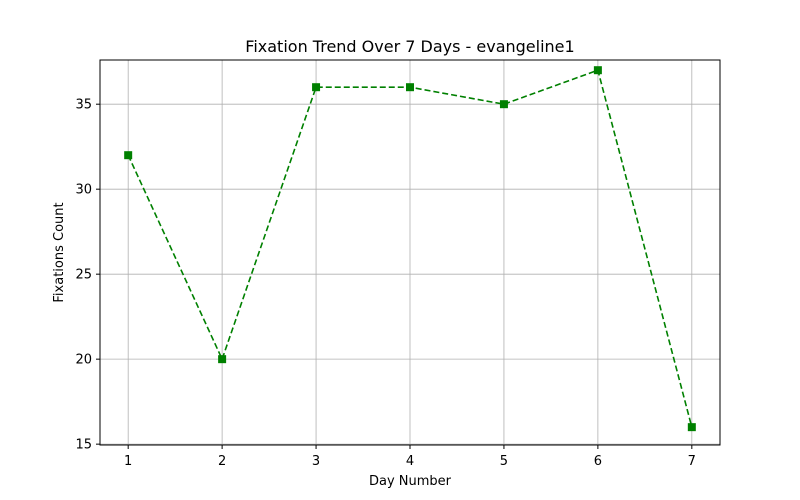 The height and width of the screenshot is (500, 800). I want to click on x-axis-label: Day Number, so click(410, 481).